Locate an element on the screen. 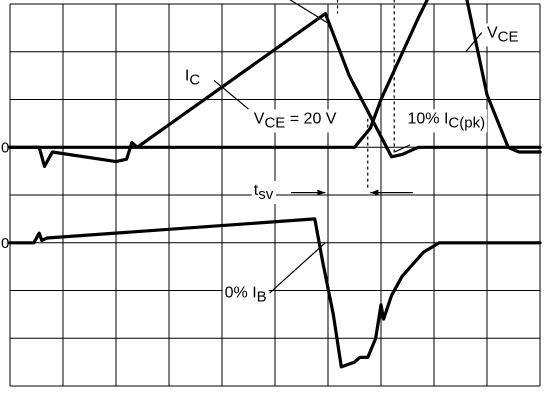 This screenshot has height=393, width=552. label-subscript: C is located at coordinates (194, 79).